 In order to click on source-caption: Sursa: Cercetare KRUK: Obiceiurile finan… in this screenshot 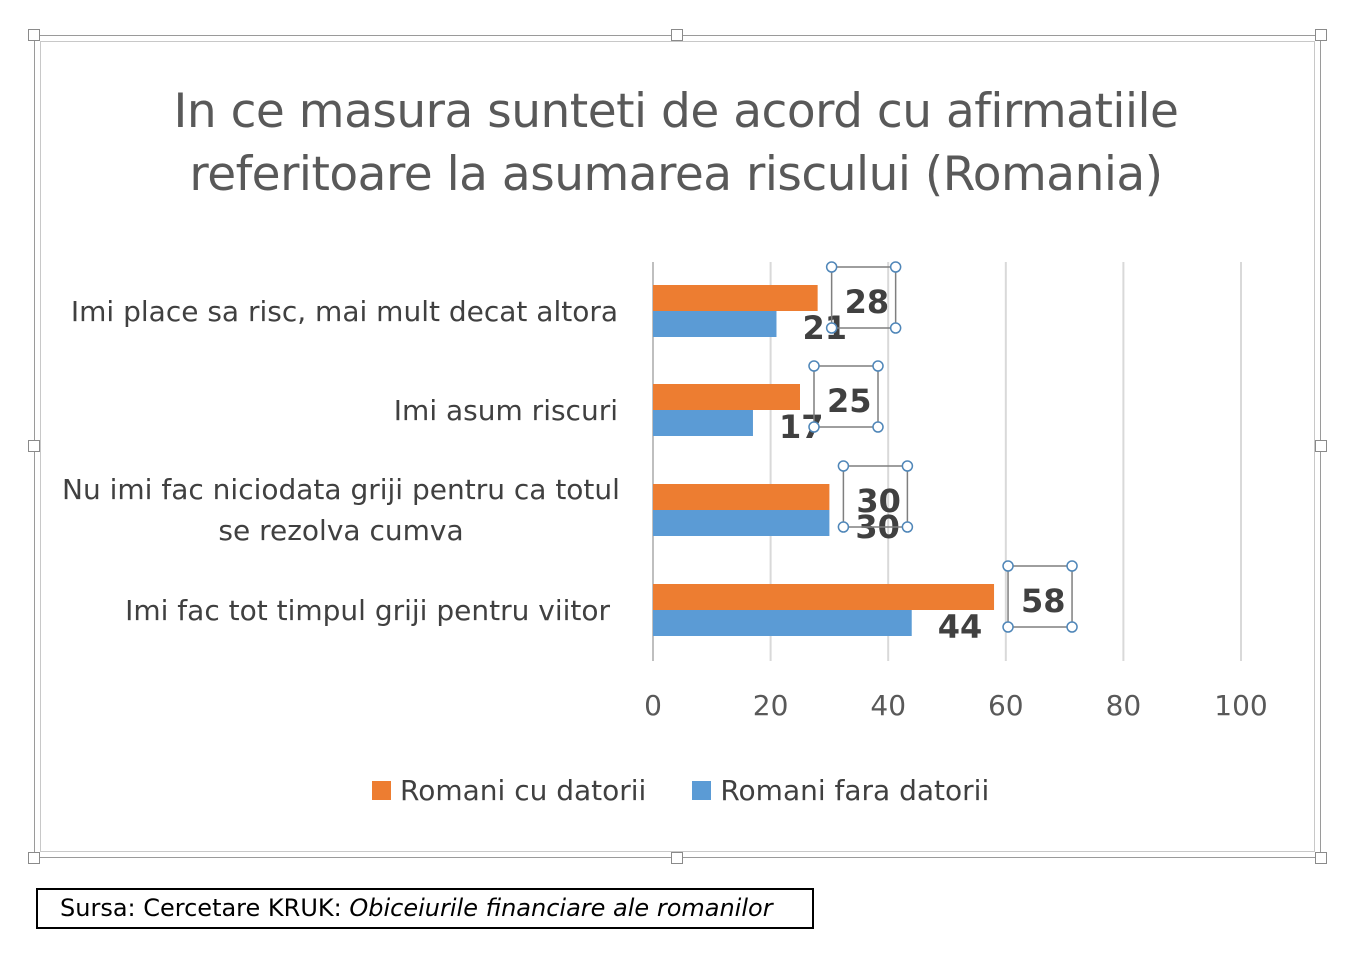, I will do `click(425, 908)`.